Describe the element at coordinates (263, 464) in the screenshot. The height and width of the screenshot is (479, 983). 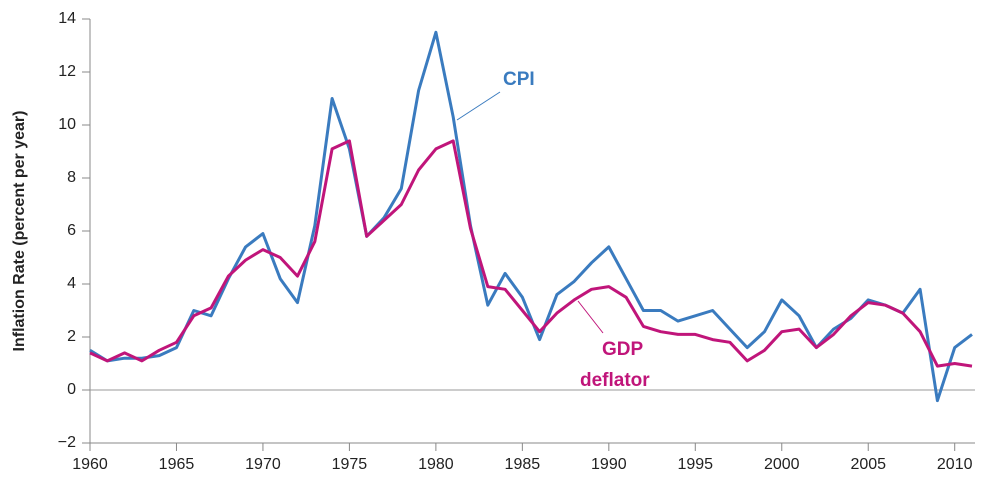
I see `x-tick-label: 1970` at that location.